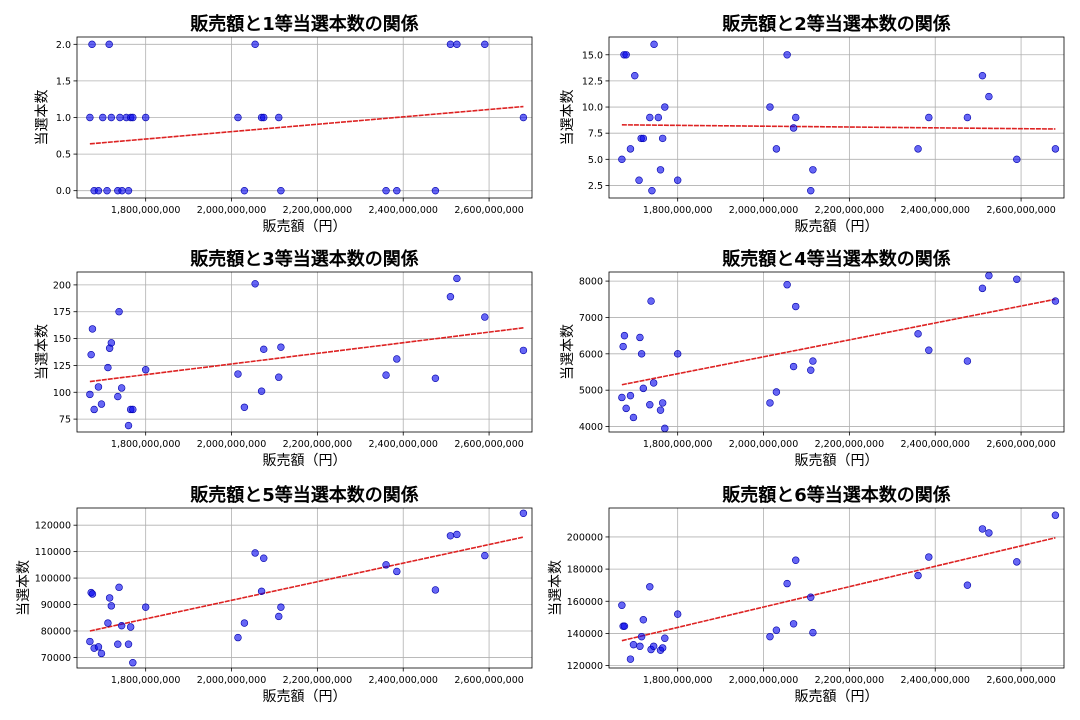 The image size is (1080, 720). Describe the element at coordinates (403, 444) in the screenshot. I see `chart-3-x-tick-label-3: 2,400,000,000` at that location.